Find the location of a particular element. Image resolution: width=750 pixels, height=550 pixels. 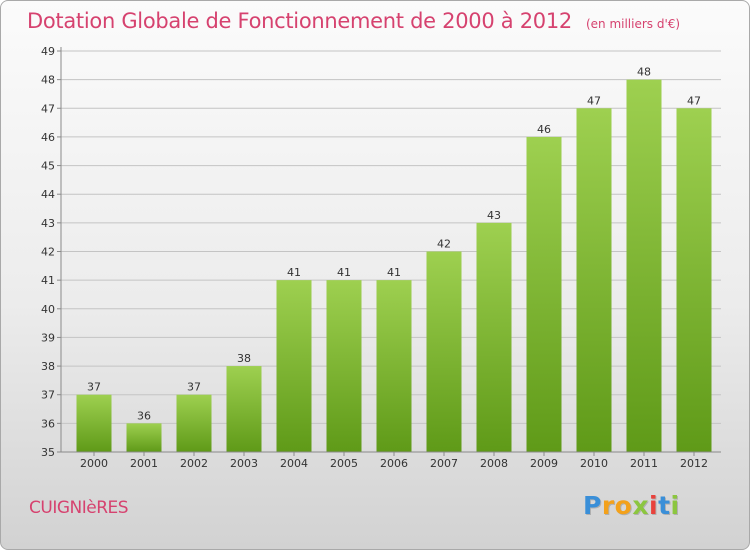

x-tick-label: 2001 is located at coordinates (144, 463).